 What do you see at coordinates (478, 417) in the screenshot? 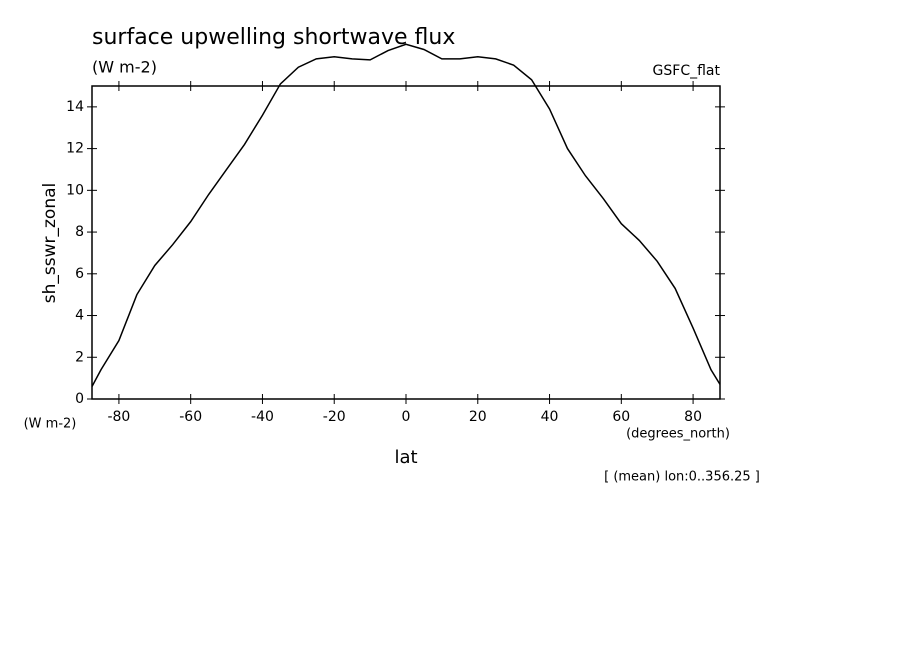
I see `x-tick-label: 20` at bounding box center [478, 417].